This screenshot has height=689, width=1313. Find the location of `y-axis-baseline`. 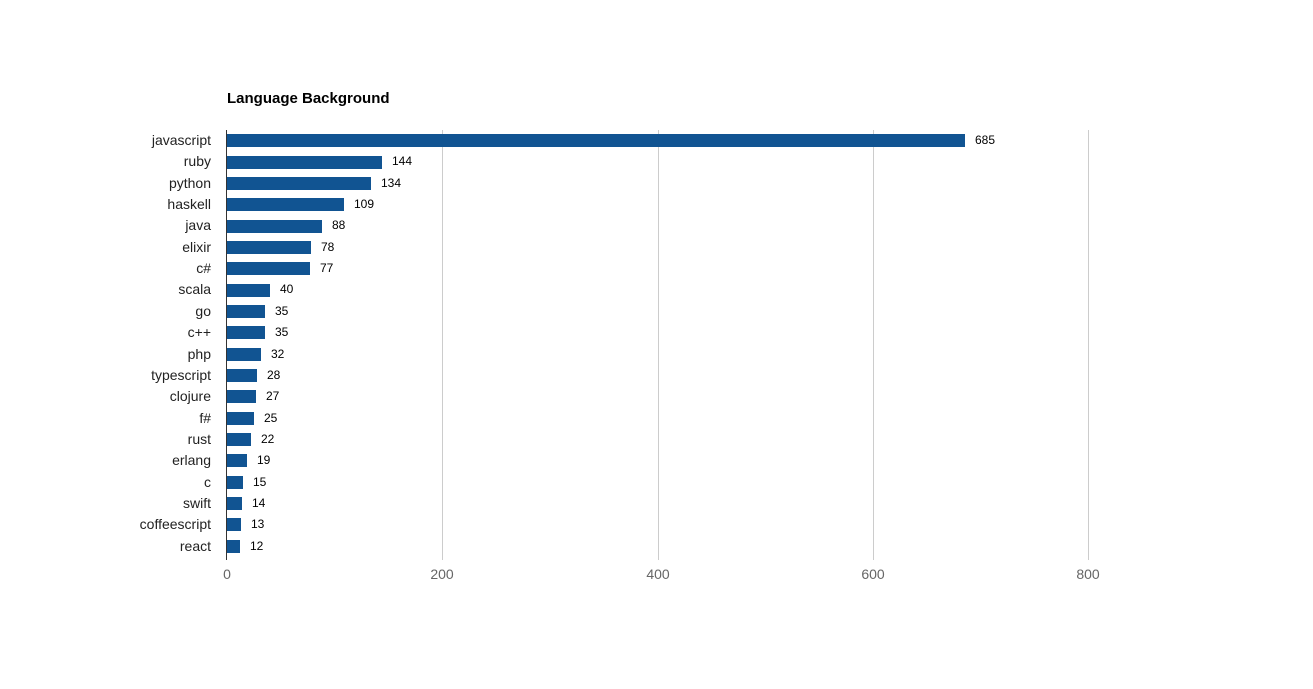

y-axis-baseline is located at coordinates (226, 345).